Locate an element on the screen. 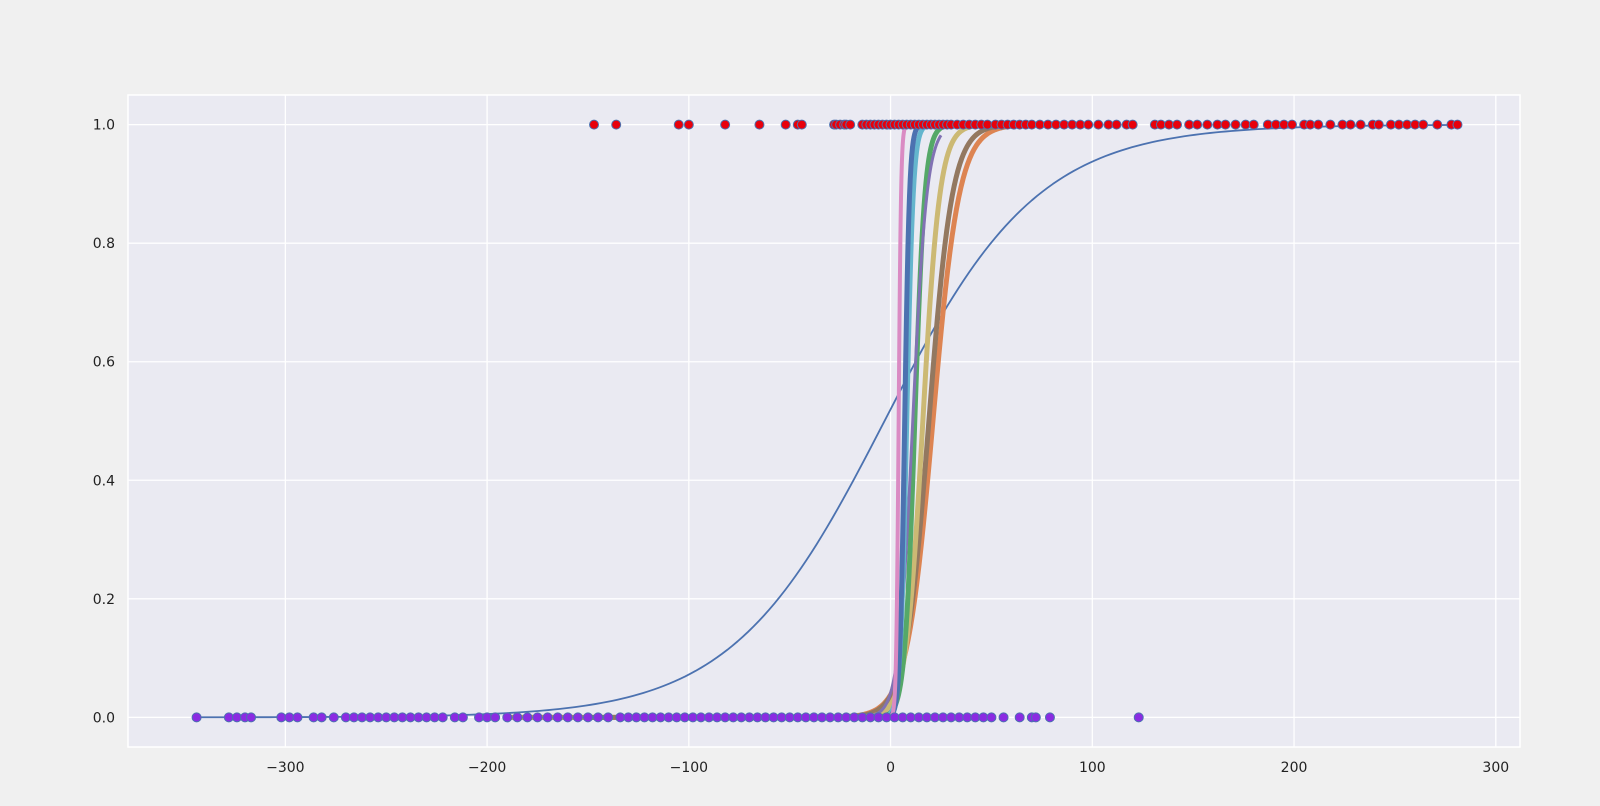  x-tick-label: 0 is located at coordinates (890, 768).